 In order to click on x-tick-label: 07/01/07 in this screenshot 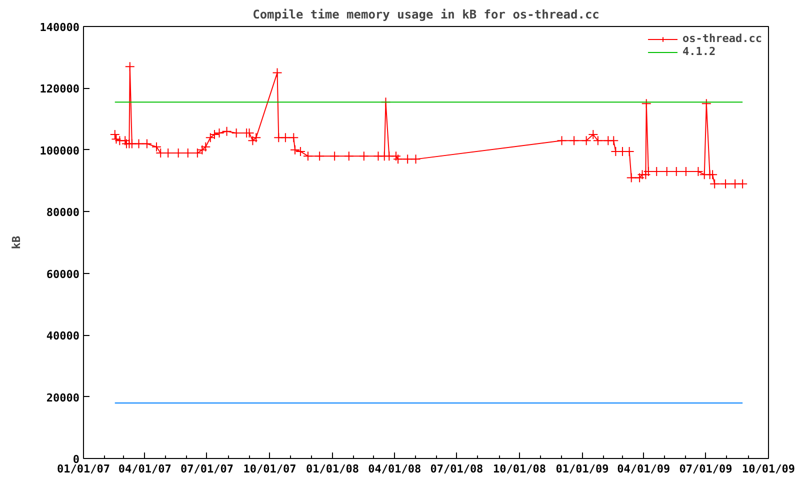, I will do `click(207, 469)`.